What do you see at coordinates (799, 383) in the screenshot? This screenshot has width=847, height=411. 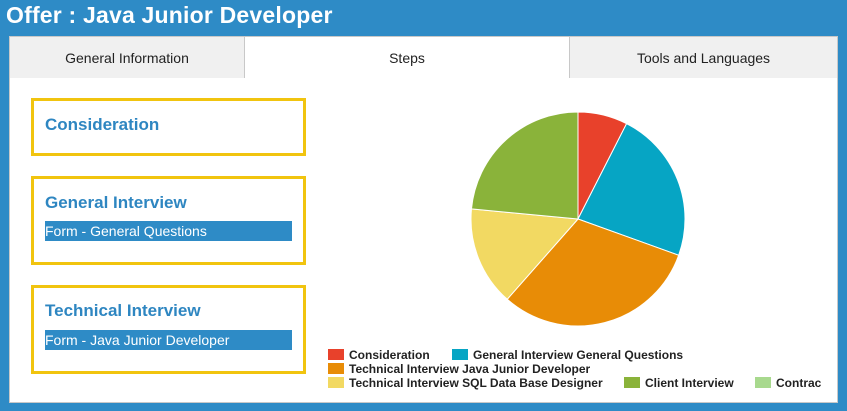 I see `legend-label-5: Contrac` at bounding box center [799, 383].